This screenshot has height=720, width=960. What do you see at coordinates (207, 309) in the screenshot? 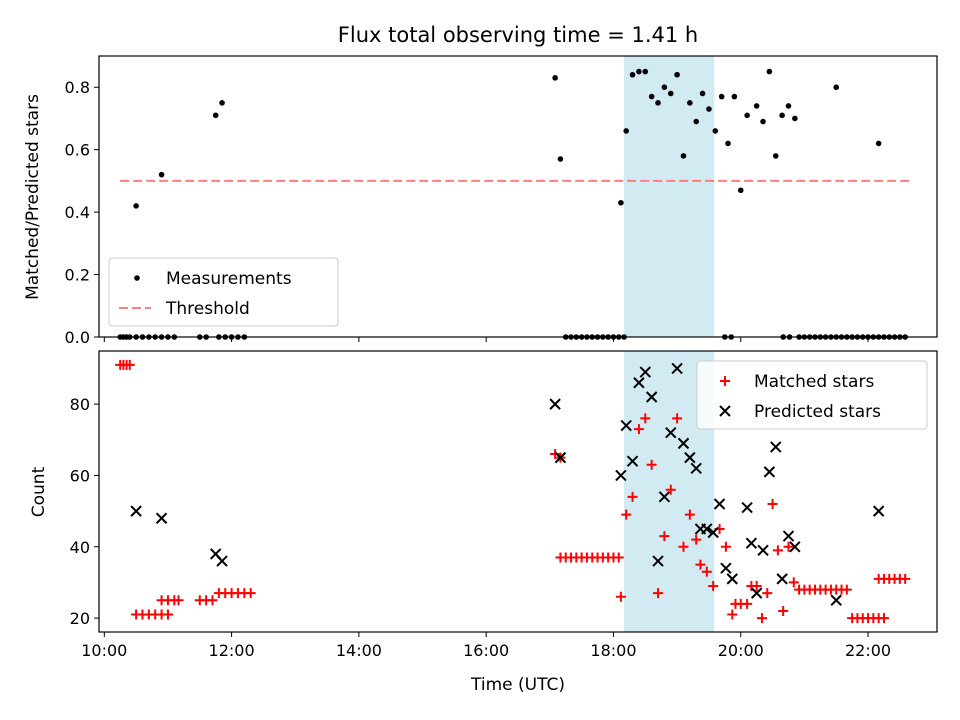
I see `legend-label: Threshold` at bounding box center [207, 309].